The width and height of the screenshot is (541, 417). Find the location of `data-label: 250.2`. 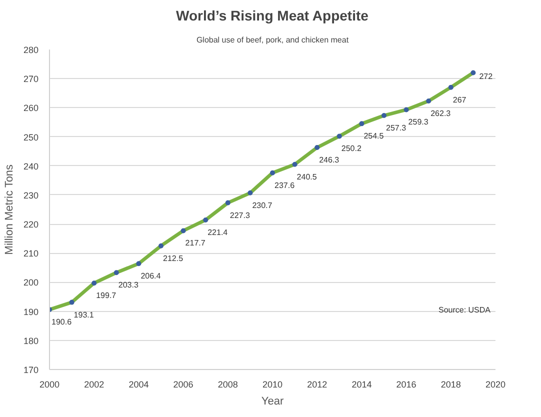

data-label: 250.2 is located at coordinates (351, 149).